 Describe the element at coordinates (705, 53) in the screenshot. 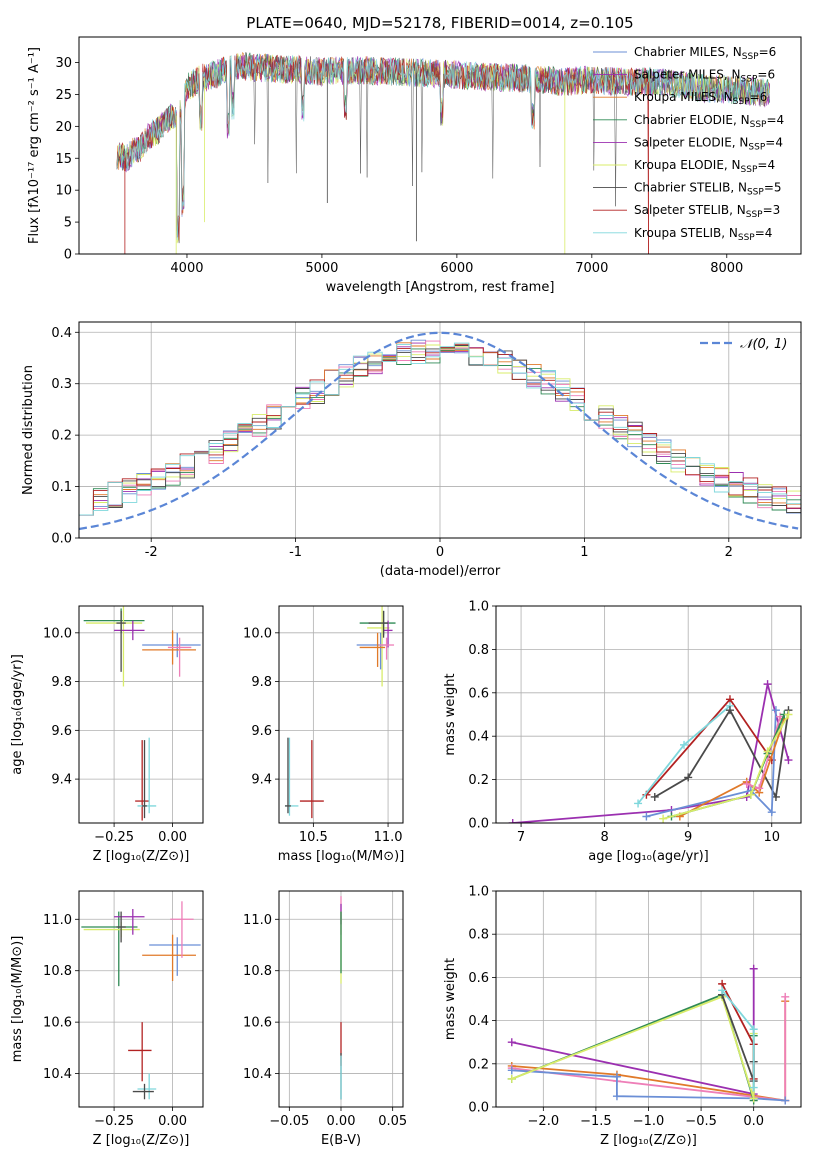

I see `legend-label: Chabrier MILES, NSSP=6` at that location.